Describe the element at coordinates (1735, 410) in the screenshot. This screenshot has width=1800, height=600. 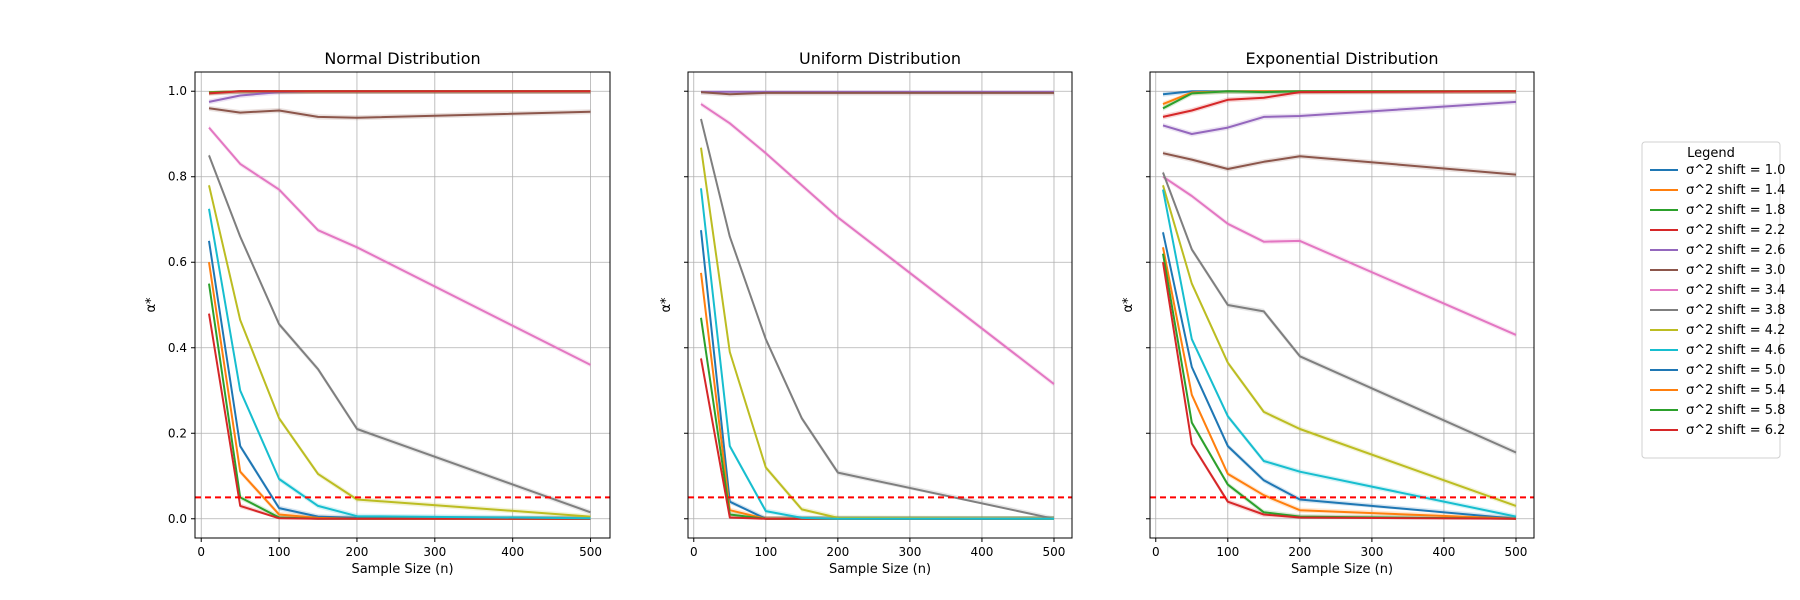
I see `legend-label: σ^2 shift = 5.8` at that location.